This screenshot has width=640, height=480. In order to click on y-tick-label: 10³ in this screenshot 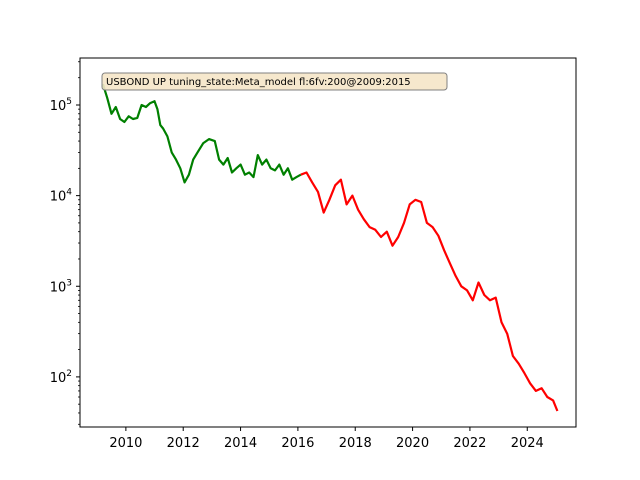, I will do `click(61, 286)`.